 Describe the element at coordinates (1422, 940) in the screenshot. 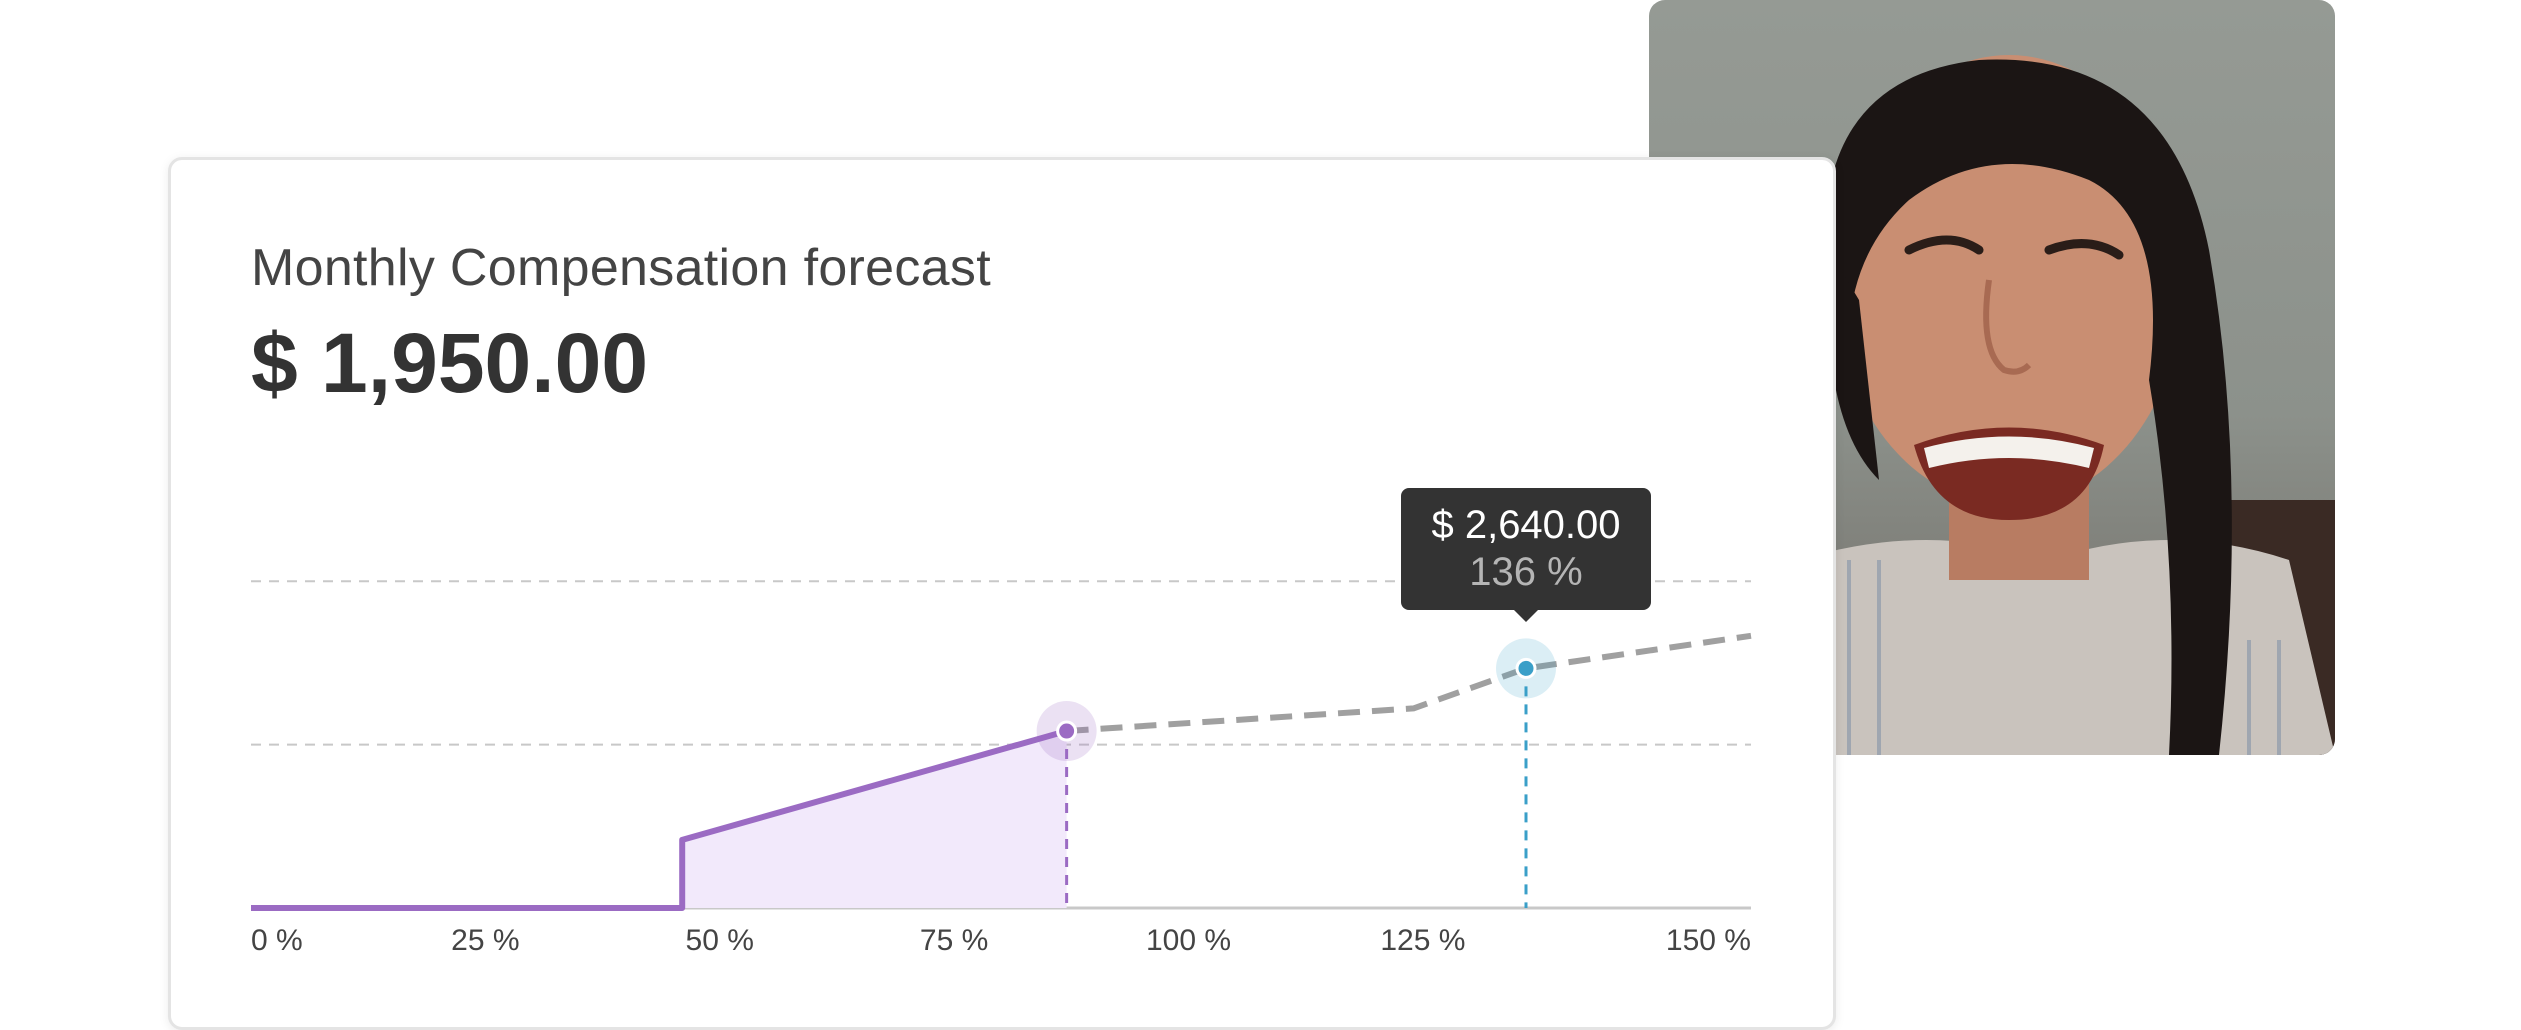

I see `x-tick-label: 125 %` at that location.